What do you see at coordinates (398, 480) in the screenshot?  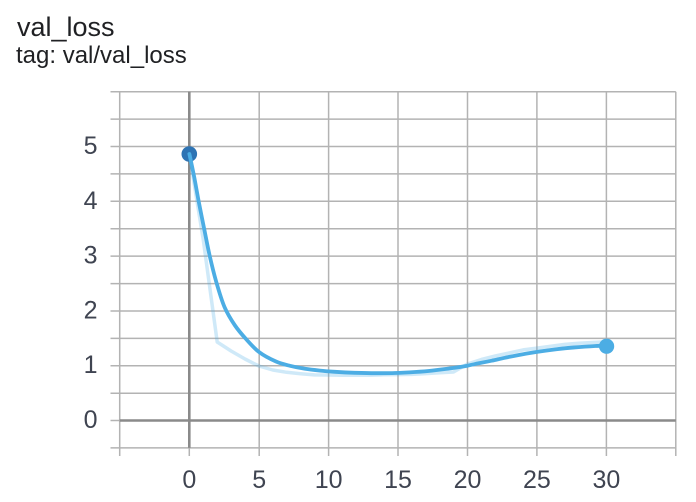 I see `svg-text: 15` at bounding box center [398, 480].